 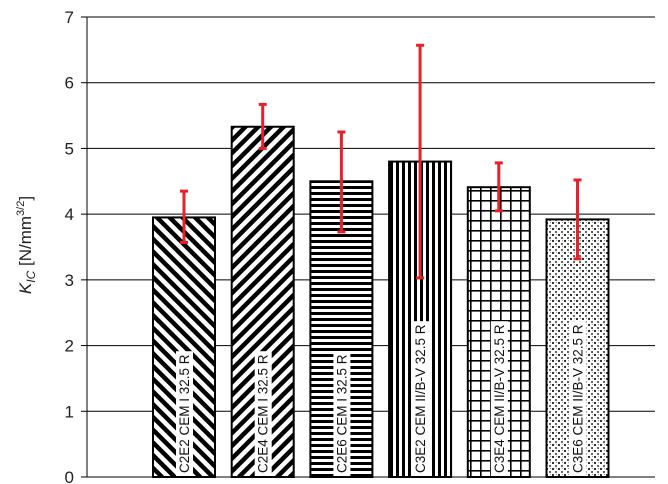 I want to click on bar-label: C3E2 CEM II/B-V 32.5 R, so click(x=420, y=398).